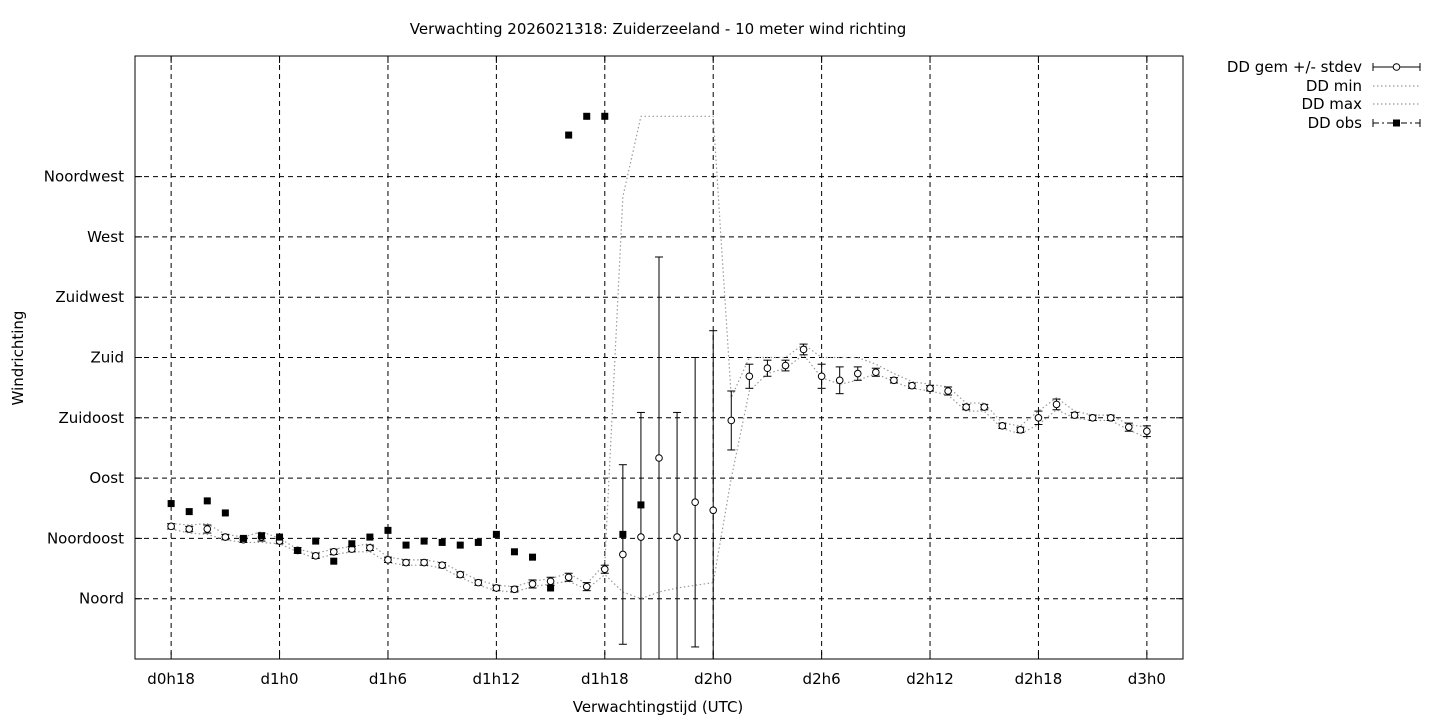 The width and height of the screenshot is (1440, 720). What do you see at coordinates (388, 679) in the screenshot?
I see `x-tick-label: d1h6` at bounding box center [388, 679].